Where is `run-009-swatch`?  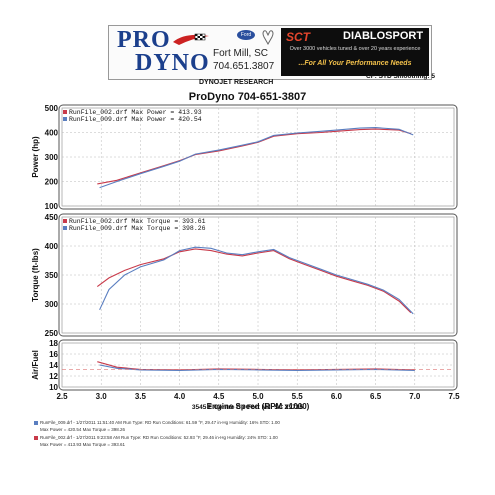
run-009-swatch is located at coordinates (36, 423).